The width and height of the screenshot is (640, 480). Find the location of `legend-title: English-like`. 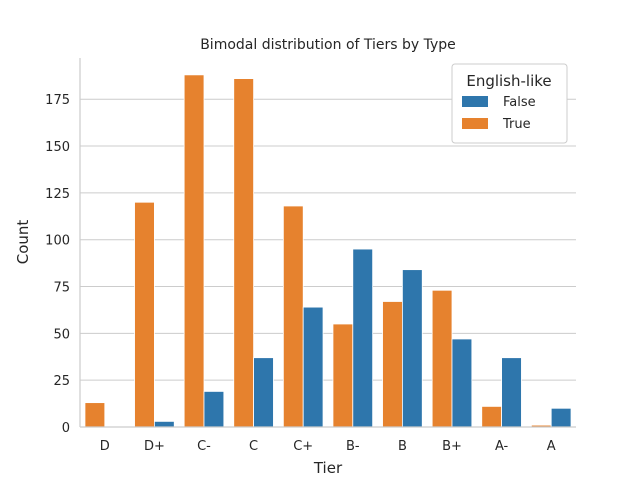

legend-title: English-like is located at coordinates (508, 81).